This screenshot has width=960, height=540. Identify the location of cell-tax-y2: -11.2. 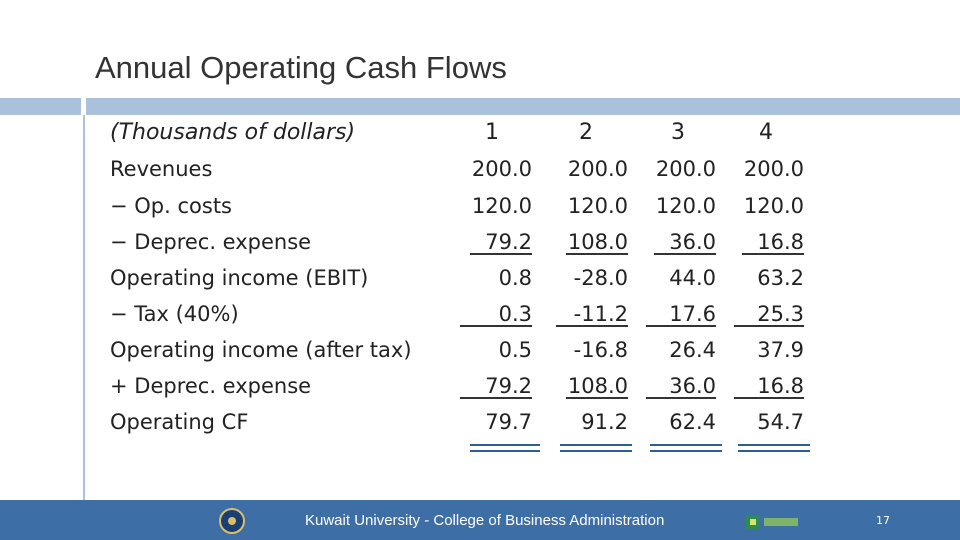
(600, 314).